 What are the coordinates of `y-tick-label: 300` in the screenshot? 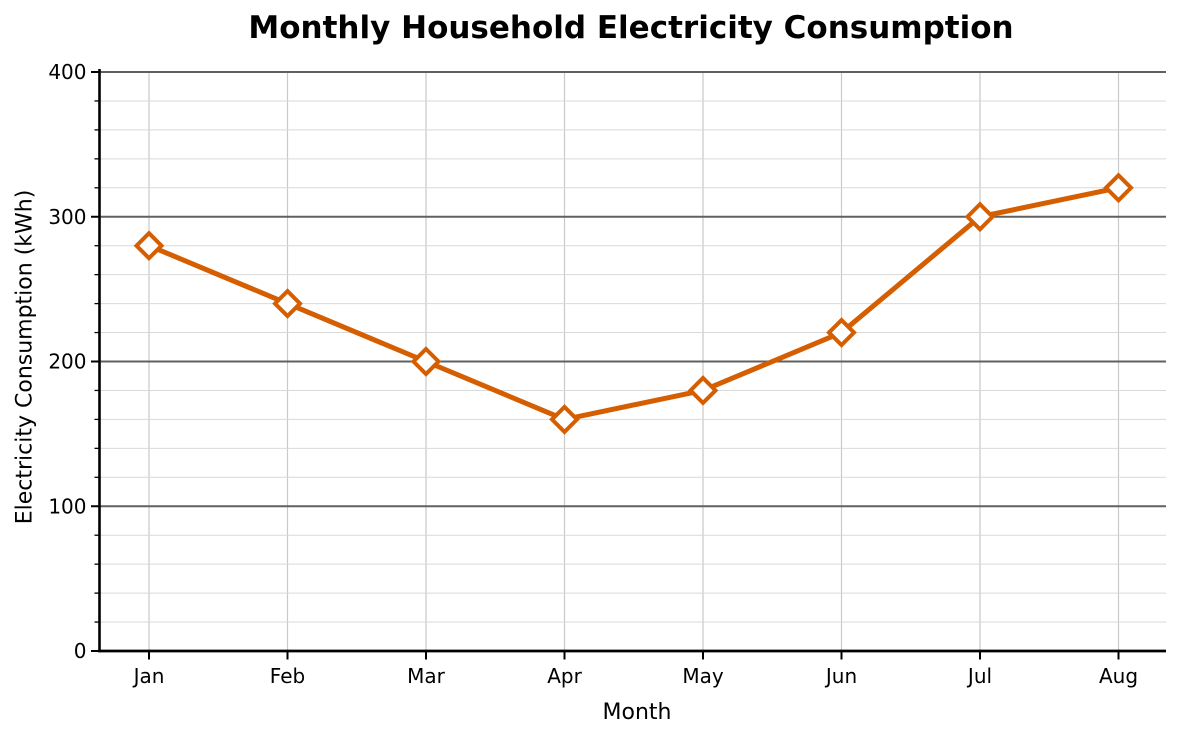 It's located at (67, 217).